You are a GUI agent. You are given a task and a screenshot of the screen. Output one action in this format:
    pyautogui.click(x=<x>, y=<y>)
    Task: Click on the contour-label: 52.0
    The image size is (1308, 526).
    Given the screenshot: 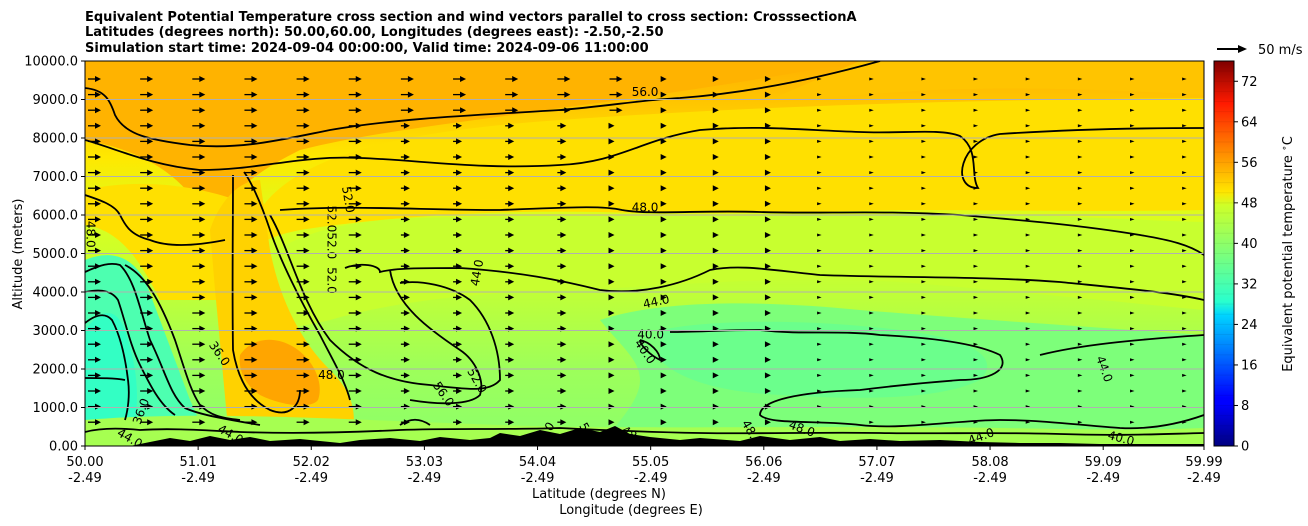 What is the action you would take?
    pyautogui.click(x=331, y=218)
    